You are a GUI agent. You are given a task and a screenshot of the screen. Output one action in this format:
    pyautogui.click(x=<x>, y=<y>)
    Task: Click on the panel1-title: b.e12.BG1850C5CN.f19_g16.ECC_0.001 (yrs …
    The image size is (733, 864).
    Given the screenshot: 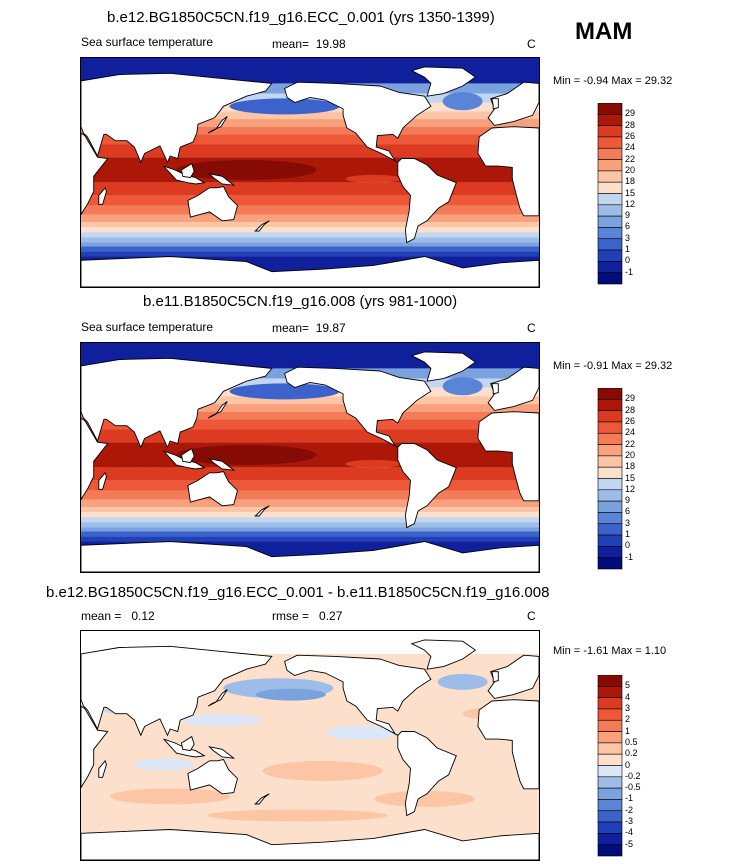 What is the action you would take?
    pyautogui.click(x=301, y=17)
    